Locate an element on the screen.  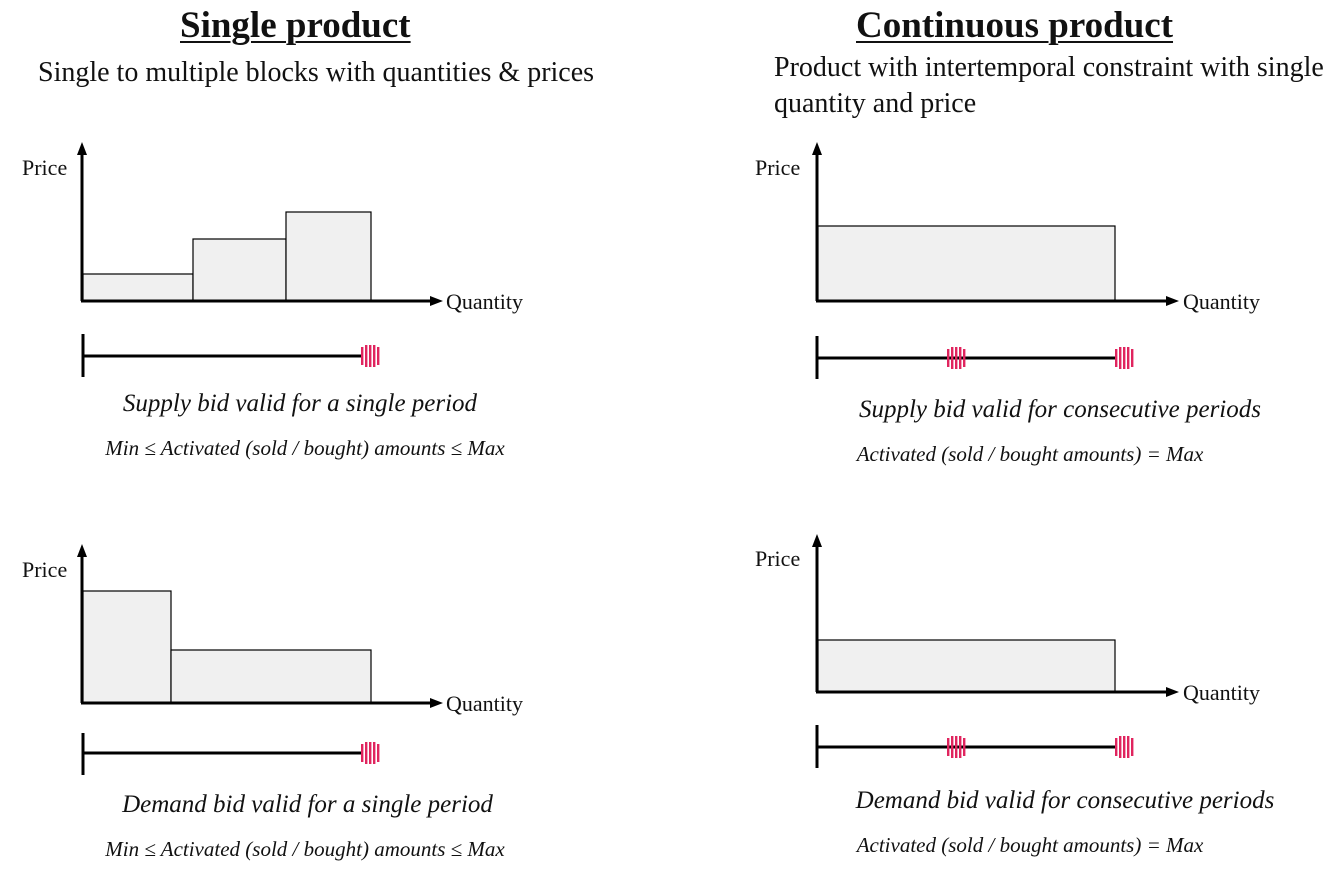
right-demand-y-label: Price is located at coordinates (778, 558).